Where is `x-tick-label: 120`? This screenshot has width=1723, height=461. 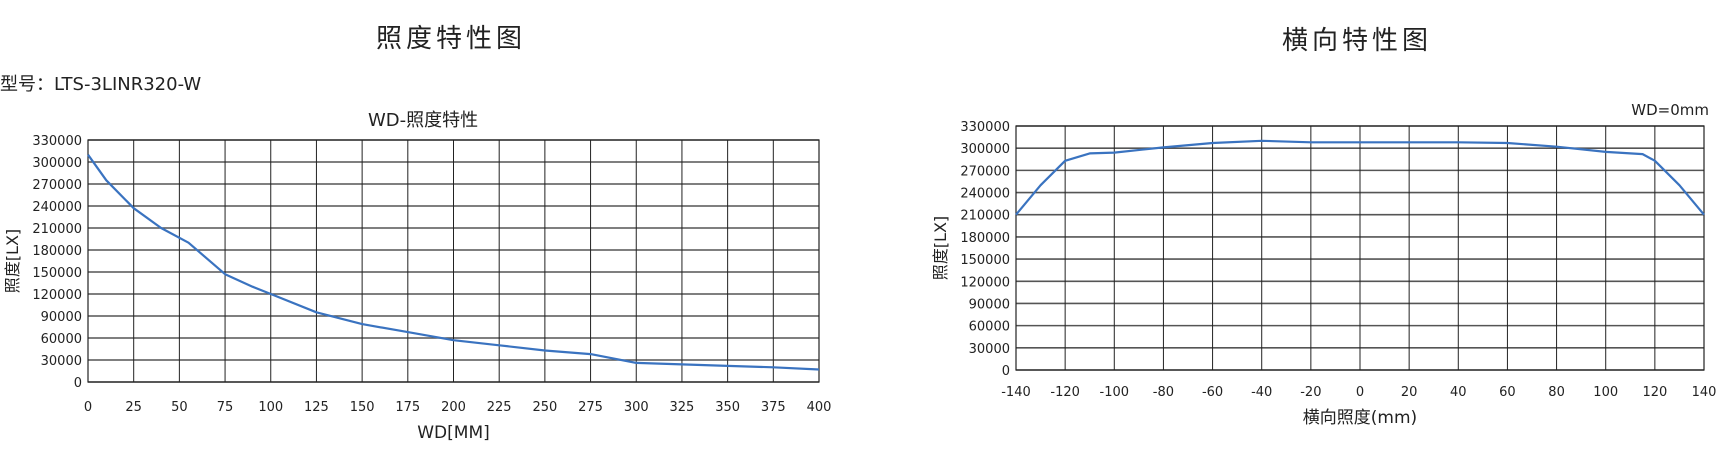 x-tick-label: 120 is located at coordinates (1654, 392).